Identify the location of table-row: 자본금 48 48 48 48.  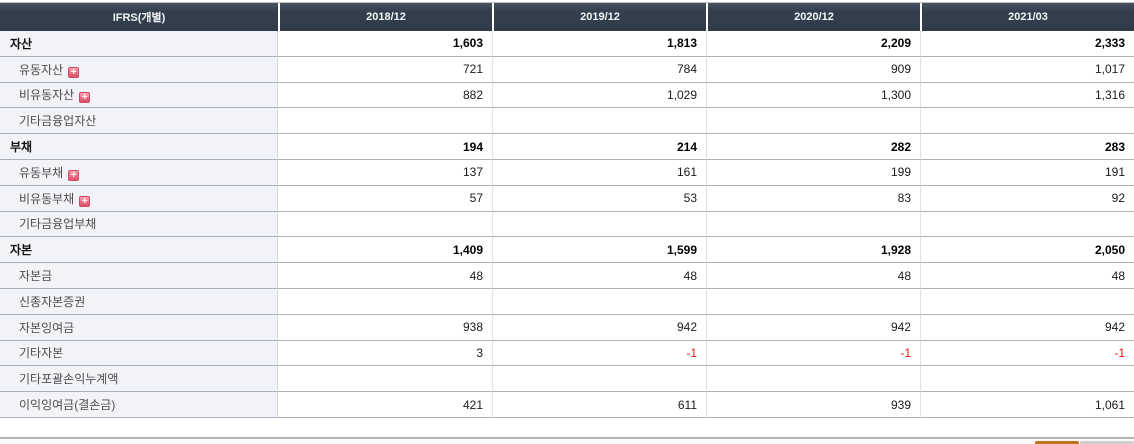
(567, 276).